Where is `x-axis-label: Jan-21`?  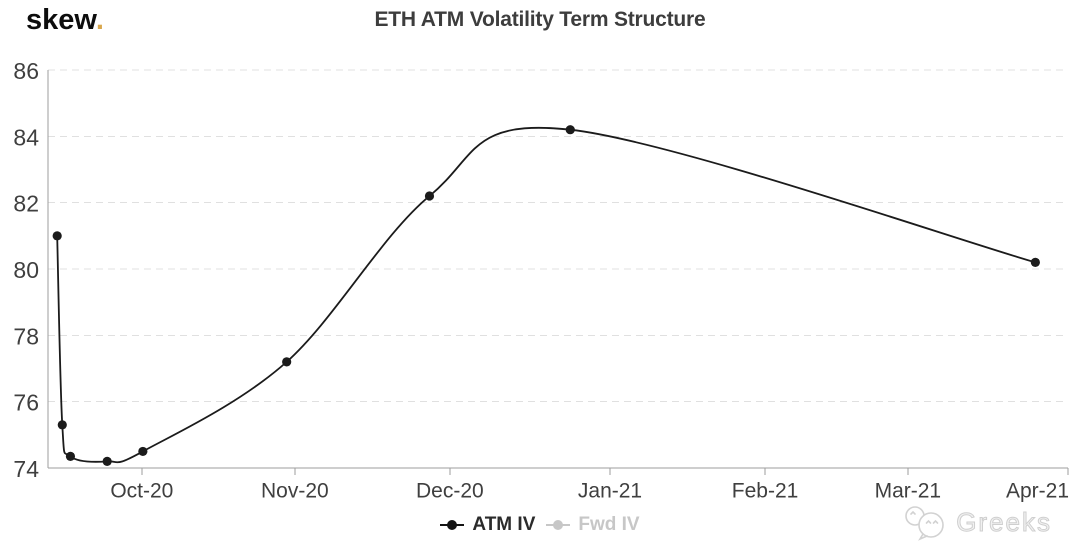 x-axis-label: Jan-21 is located at coordinates (610, 490).